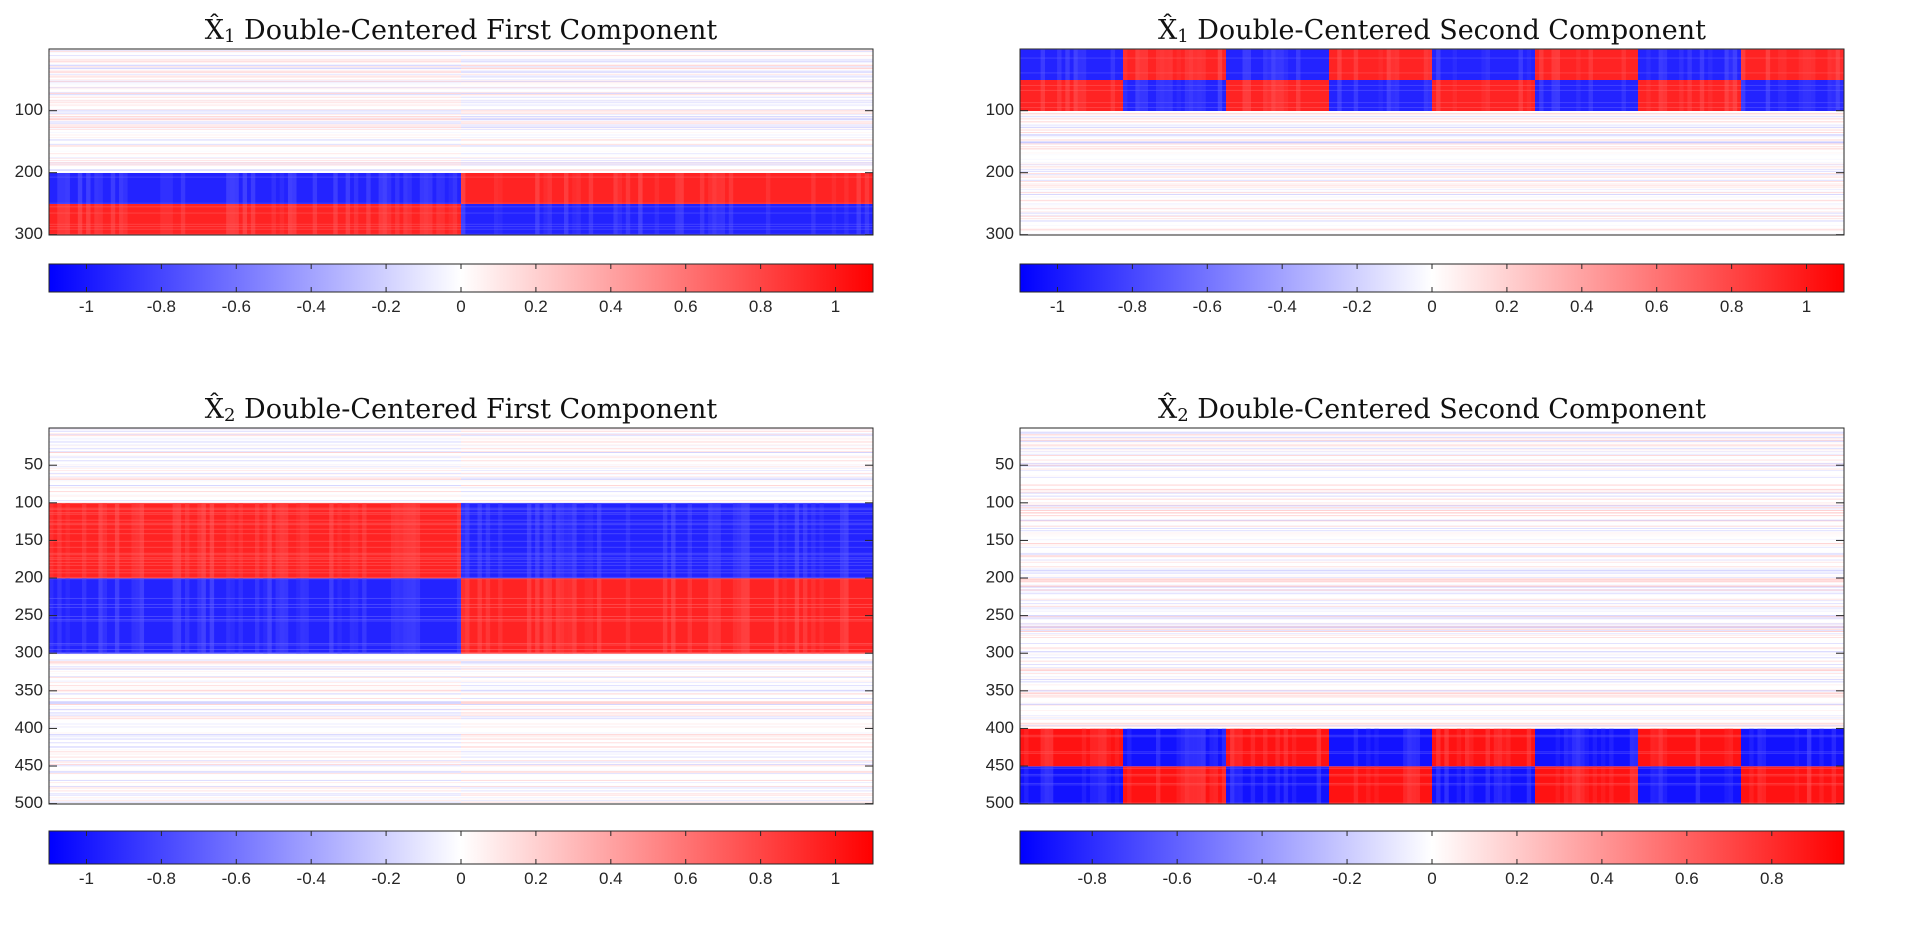 Image resolution: width=1920 pixels, height=936 pixels. What do you see at coordinates (1602, 878) in the screenshot?
I see `colorbar-tick-label: 0.4` at bounding box center [1602, 878].